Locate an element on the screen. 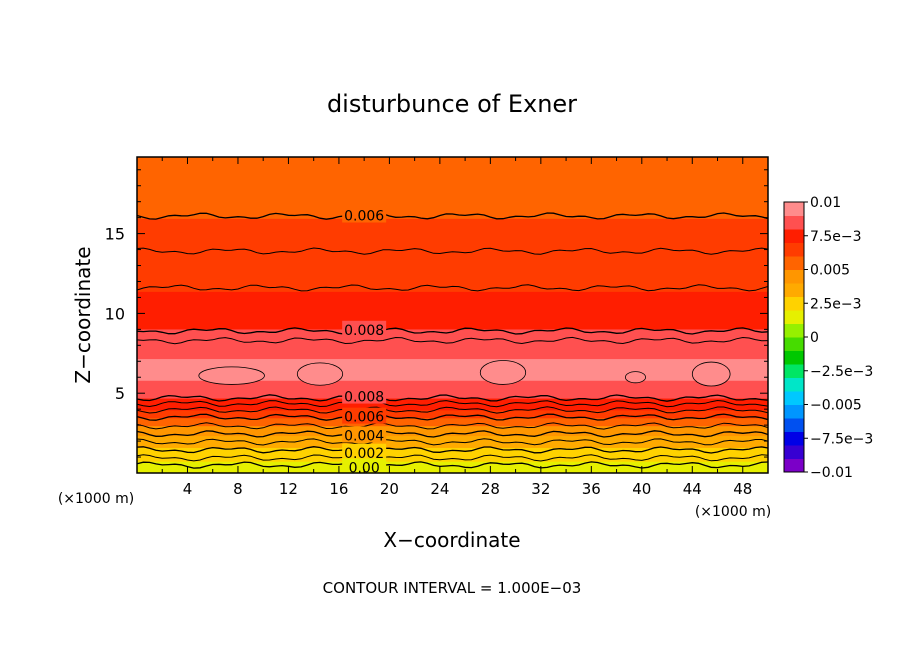  x-tick-label: 32 is located at coordinates (540, 489).